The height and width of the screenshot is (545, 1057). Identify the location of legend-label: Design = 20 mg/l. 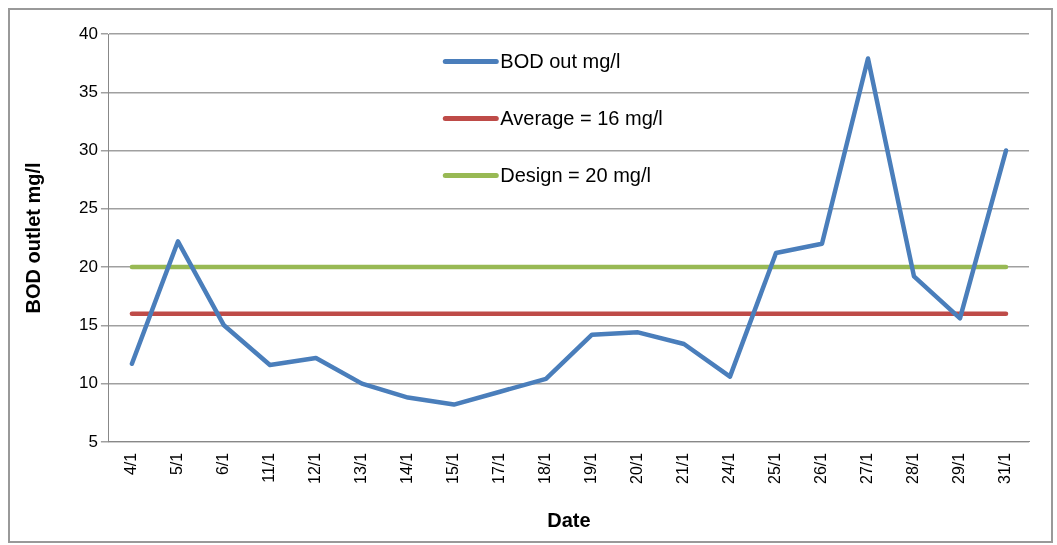
(575, 175).